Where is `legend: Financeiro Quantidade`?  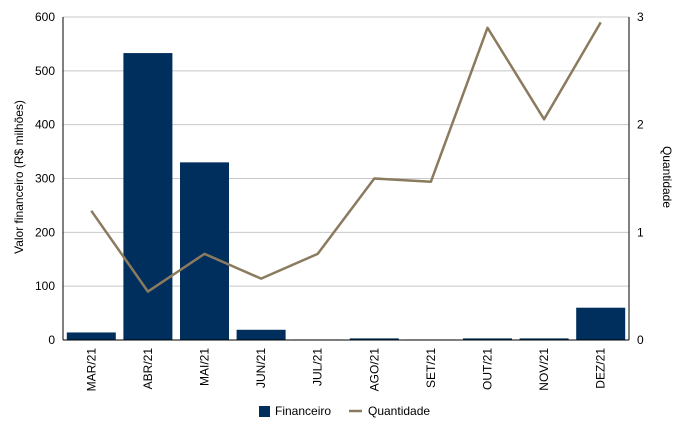 legend: Financeiro Quantidade is located at coordinates (344, 411).